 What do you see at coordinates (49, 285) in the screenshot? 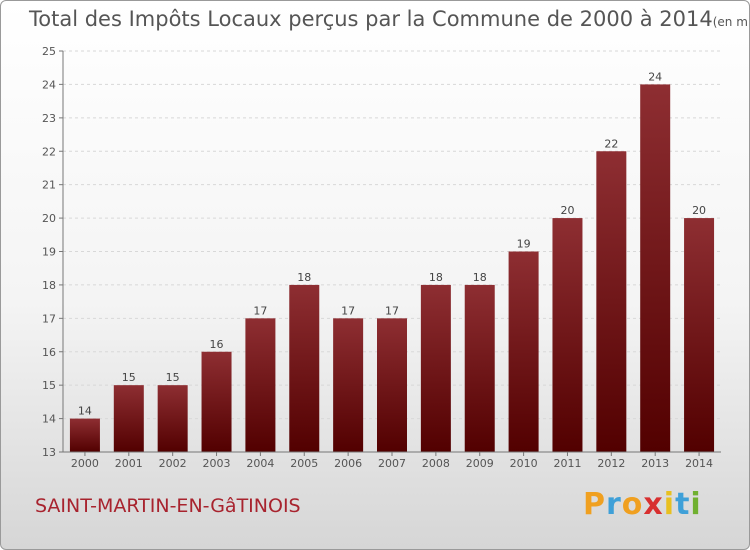
I see `y-tick-label: 18` at bounding box center [49, 285].